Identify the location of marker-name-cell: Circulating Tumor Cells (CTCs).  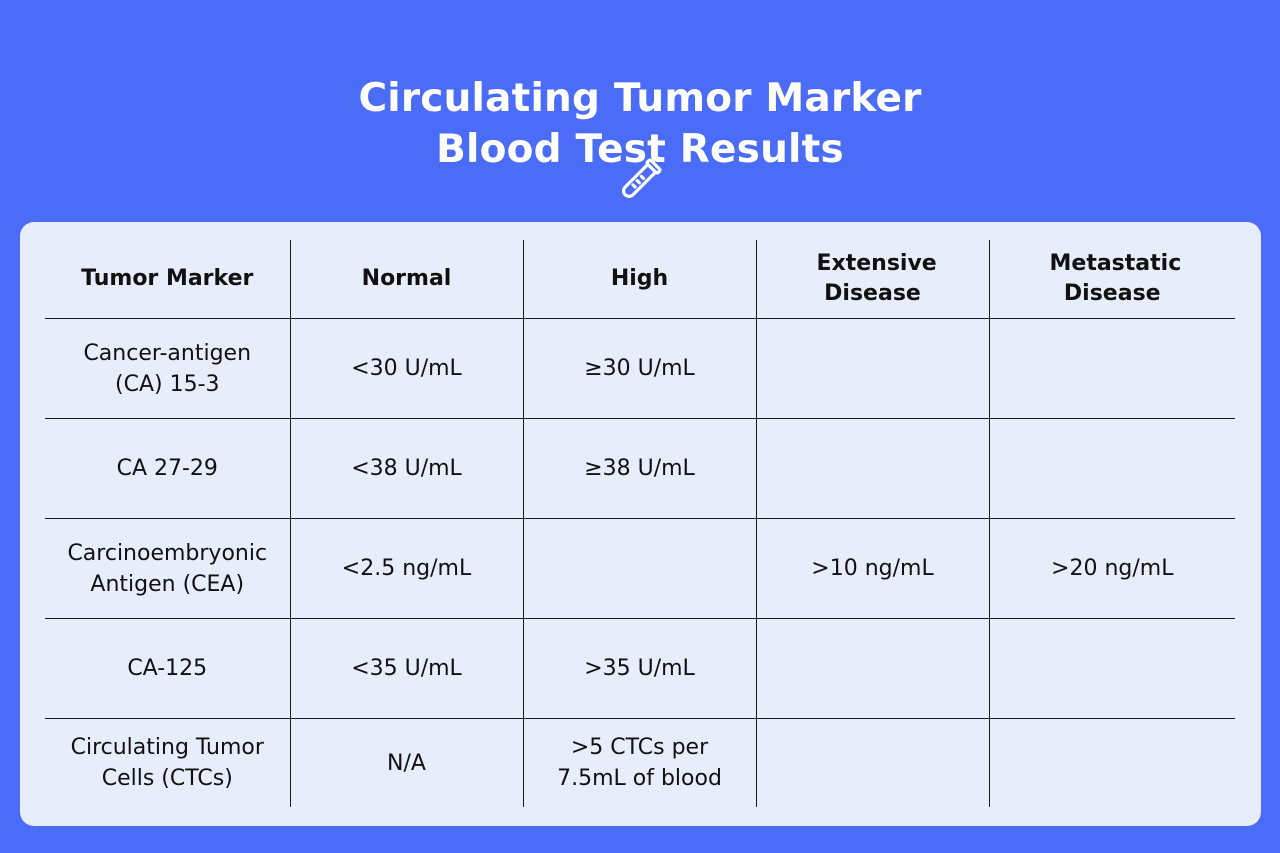
(167, 763).